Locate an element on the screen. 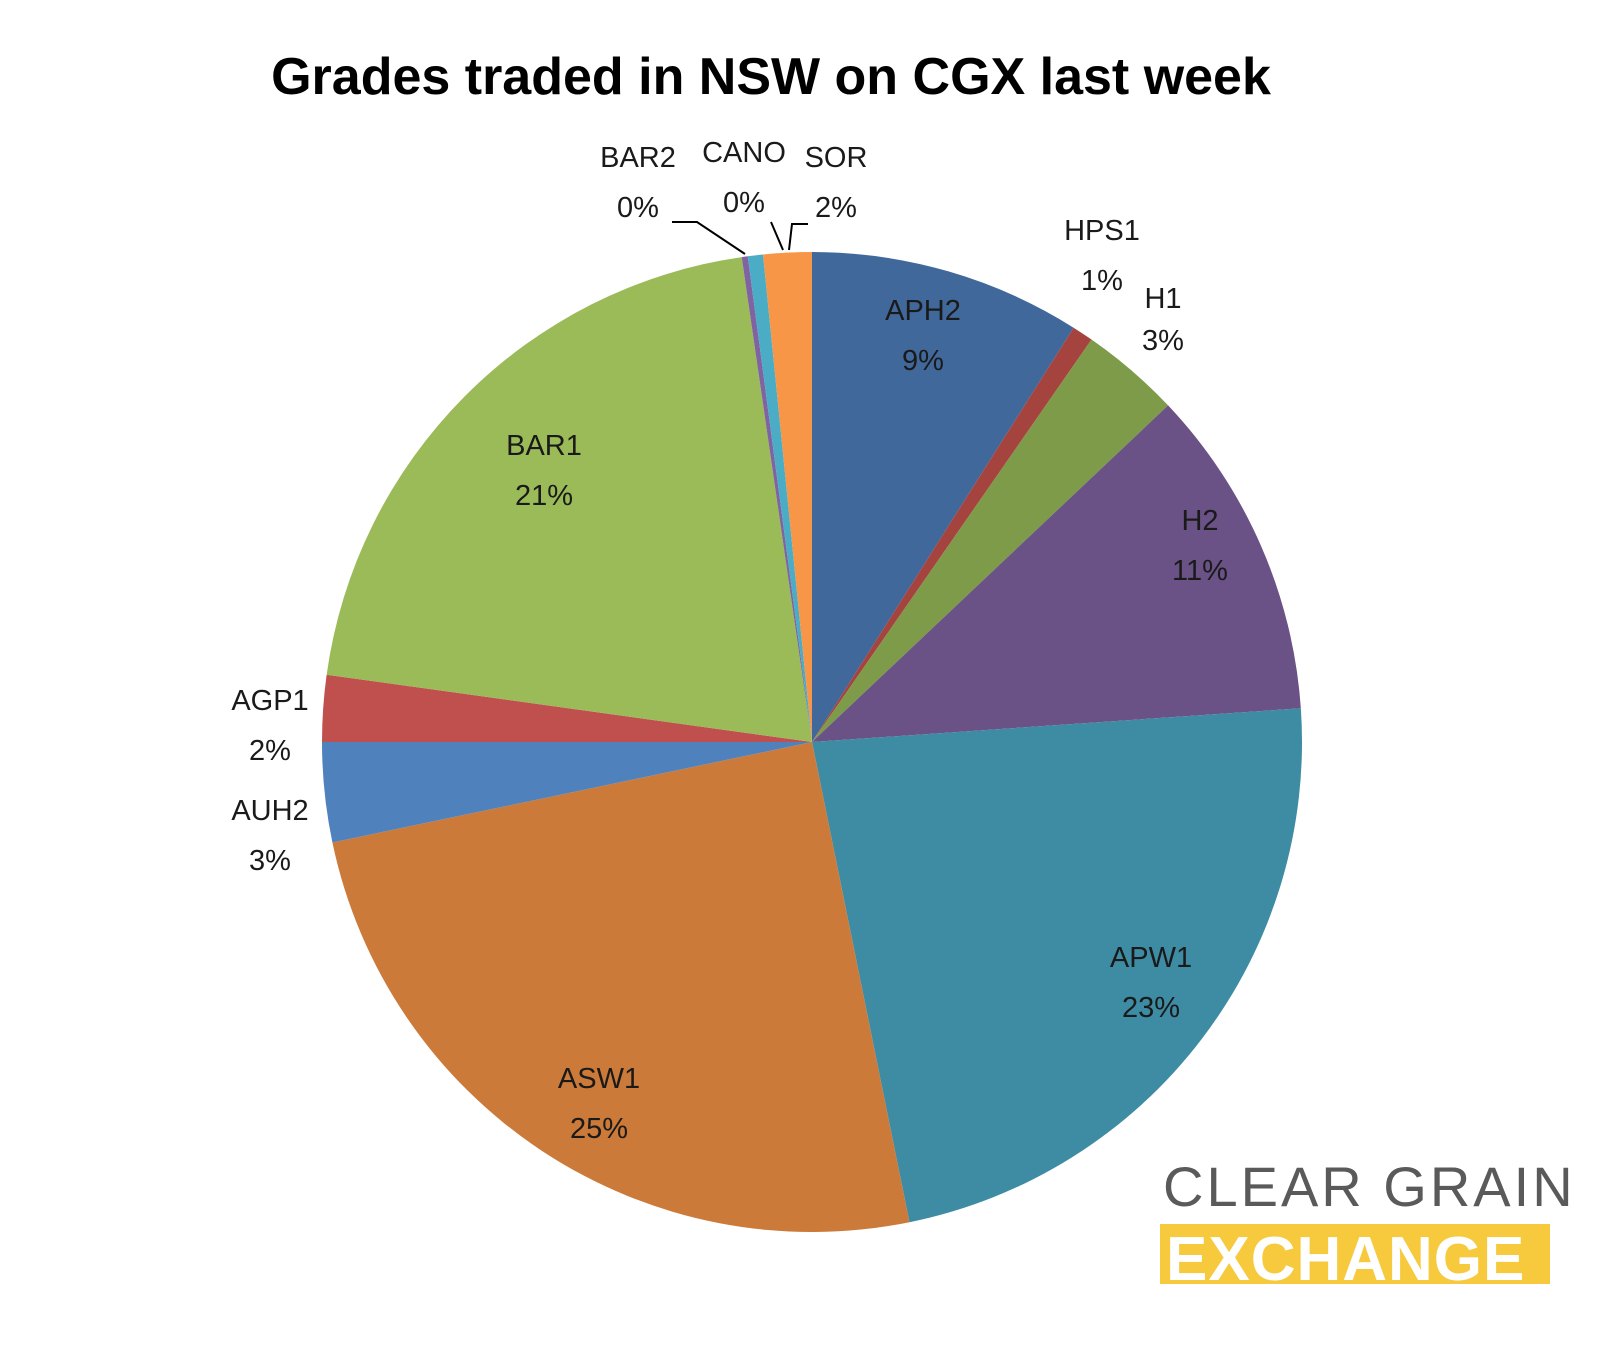 Image resolution: width=1609 pixels, height=1351 pixels. logo-line-1: CLEAR GRAIN is located at coordinates (1369, 1186).